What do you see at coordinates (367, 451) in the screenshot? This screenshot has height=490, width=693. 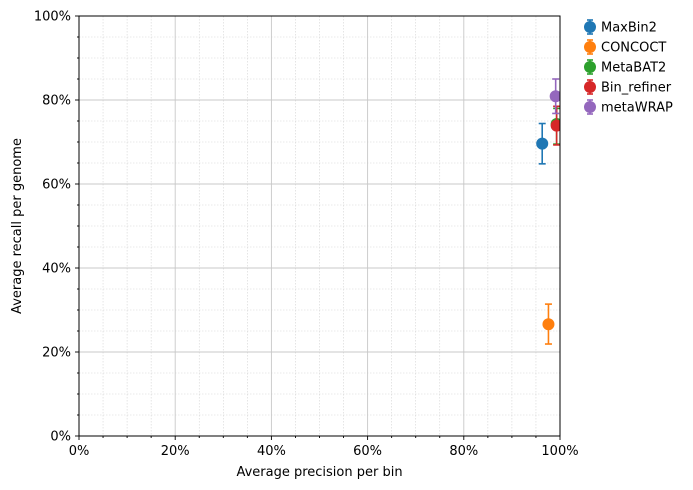 I see `x-tick-label: 60%` at bounding box center [367, 451].